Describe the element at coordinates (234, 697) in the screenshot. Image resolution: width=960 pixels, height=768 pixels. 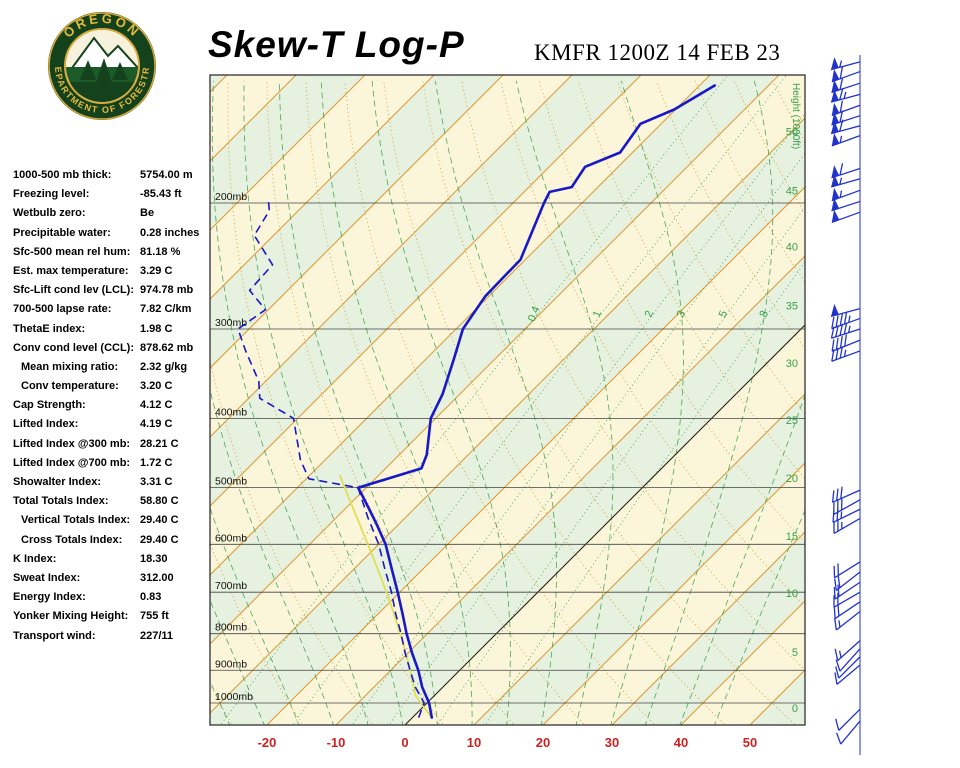
I see `pressure-label: 1000mb` at that location.